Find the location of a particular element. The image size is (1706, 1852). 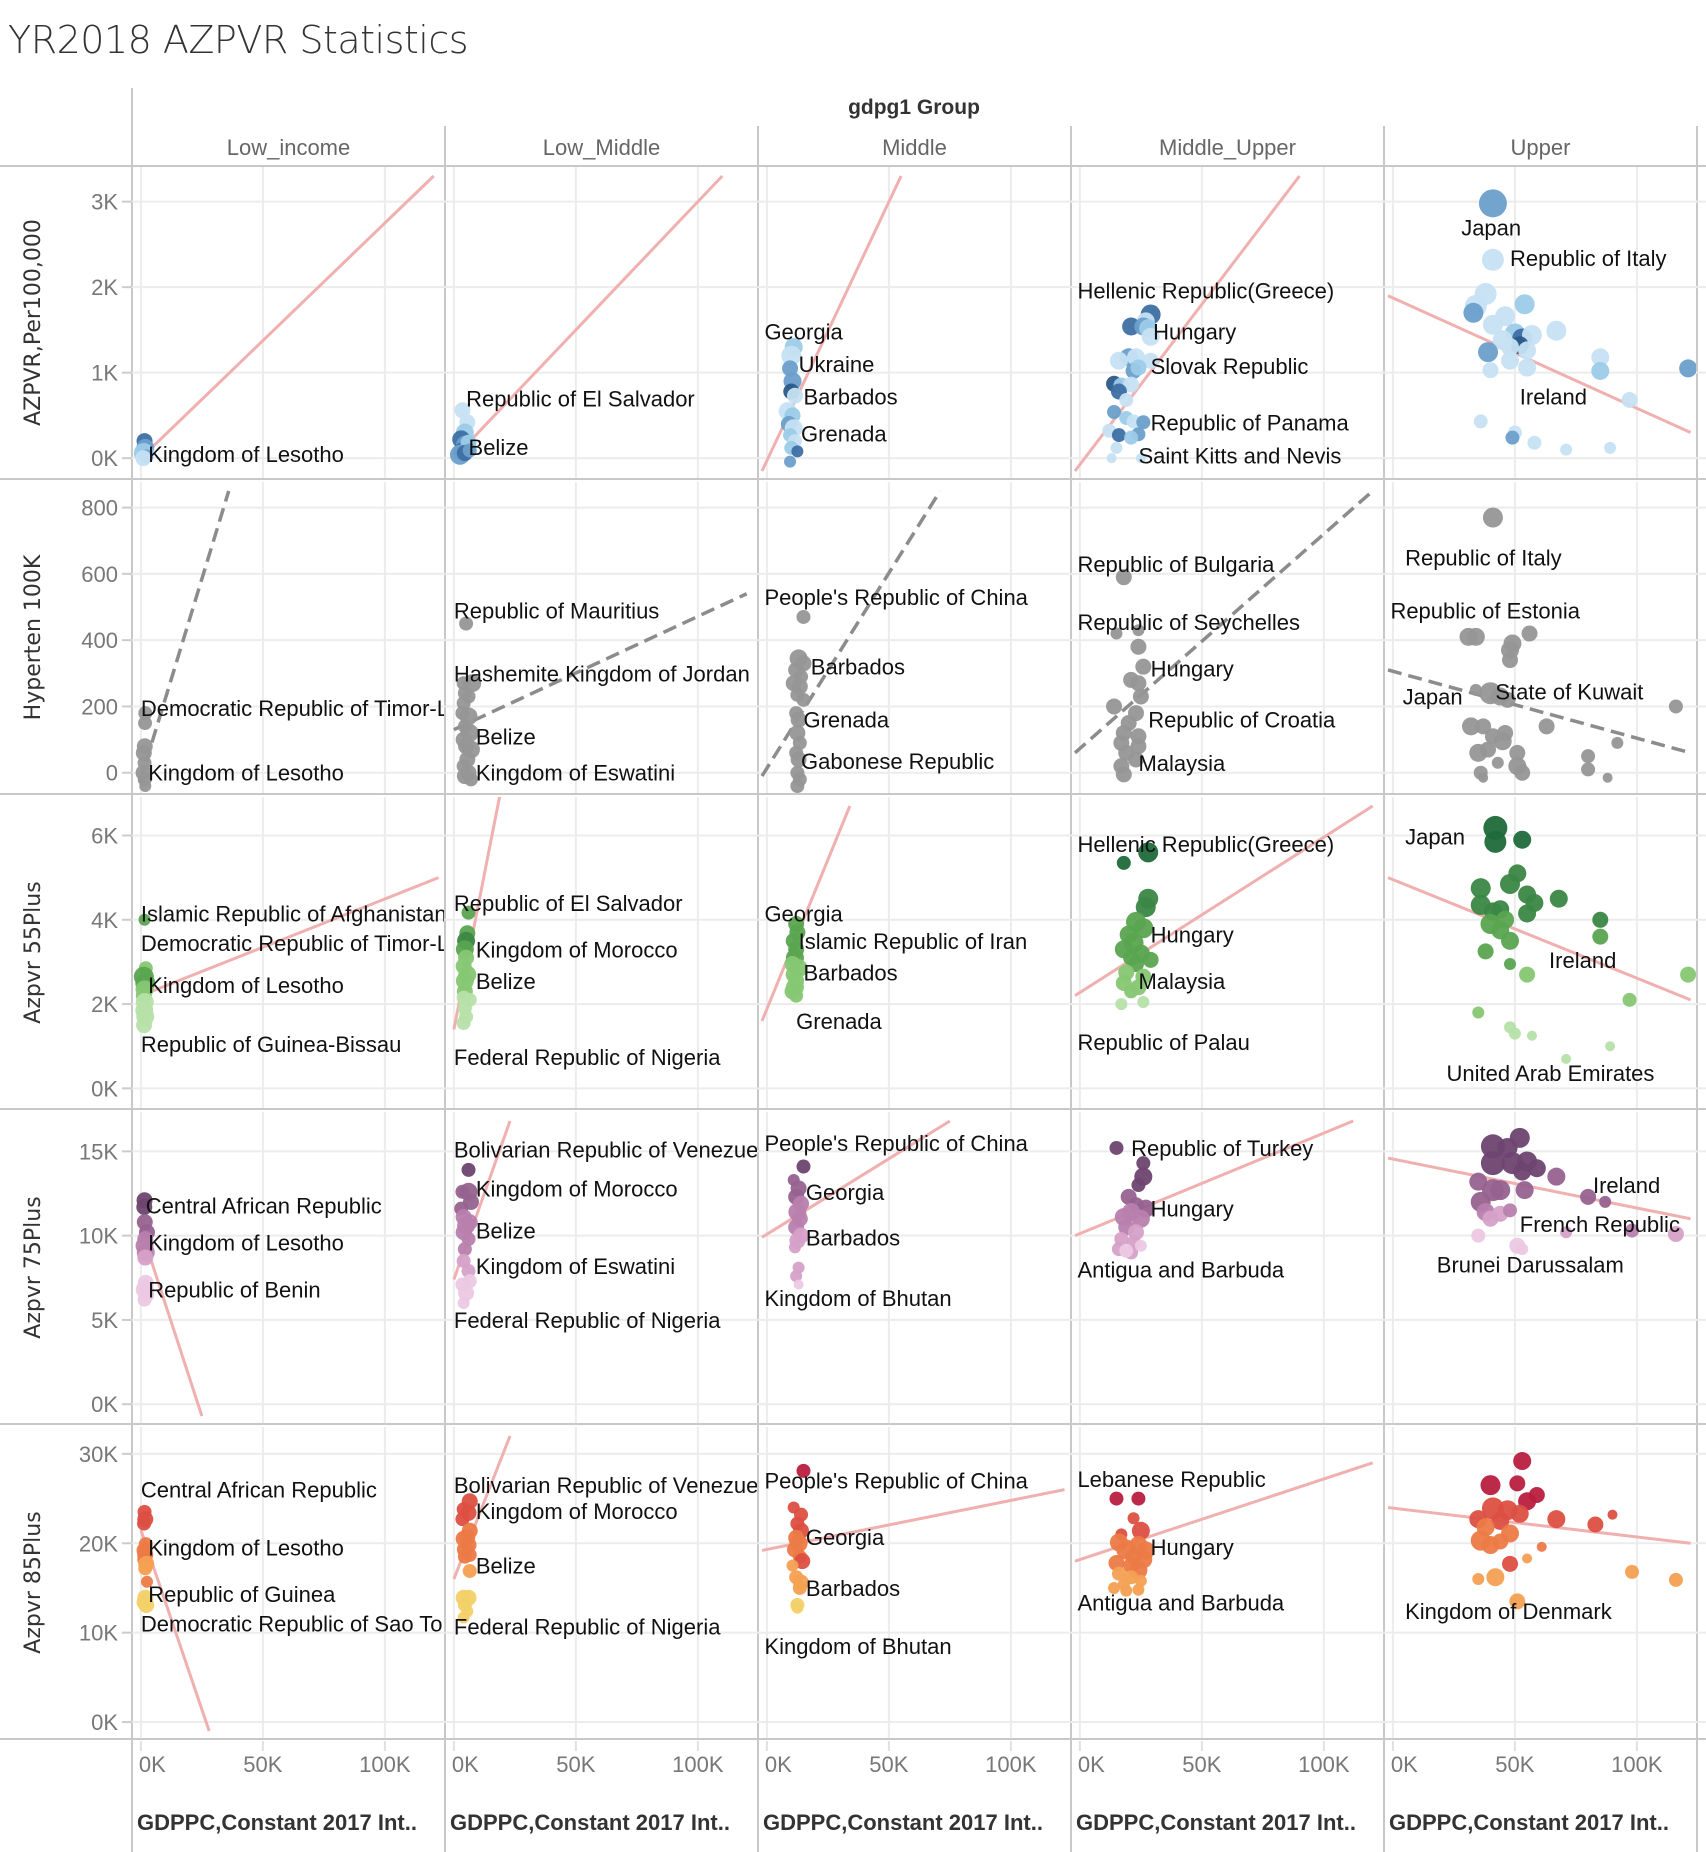

y-tick-label: 2K is located at coordinates (104, 1004).